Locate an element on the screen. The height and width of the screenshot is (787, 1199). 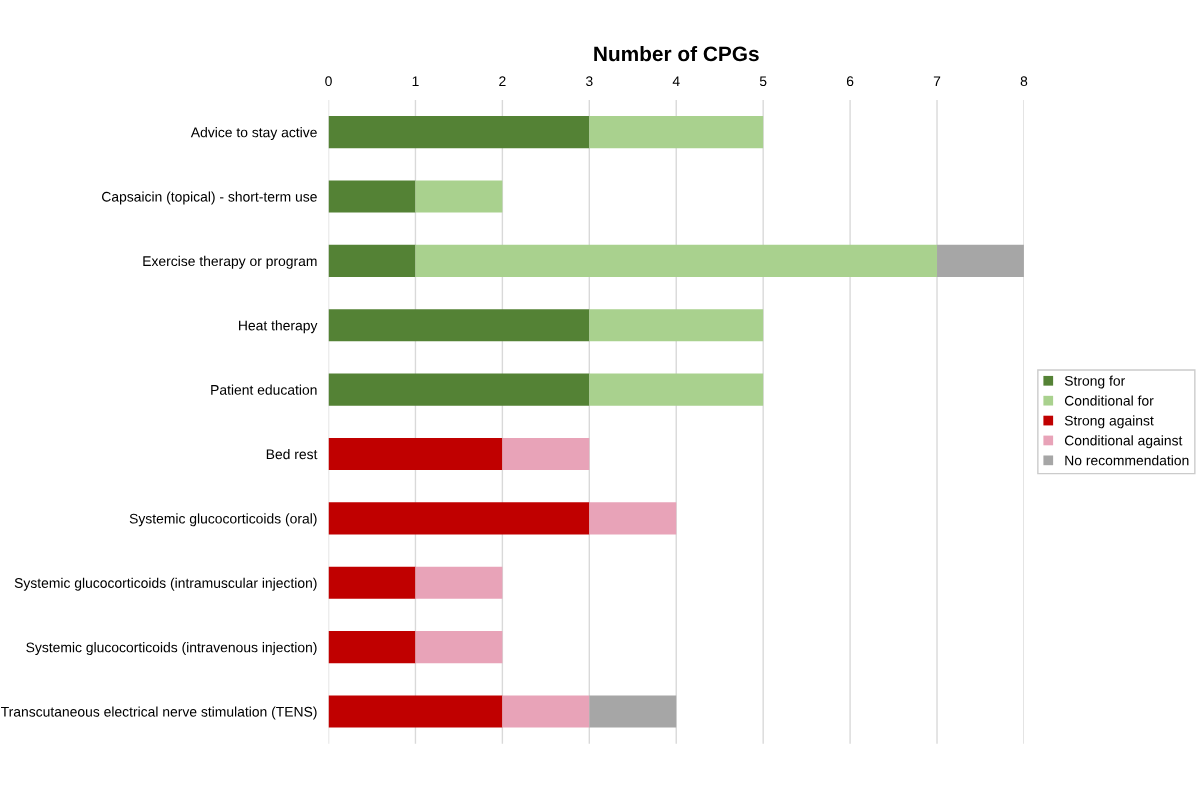
y-tick-label: Transcutaneous electrical nerve stimulation (TENS) is located at coordinates (159, 713).